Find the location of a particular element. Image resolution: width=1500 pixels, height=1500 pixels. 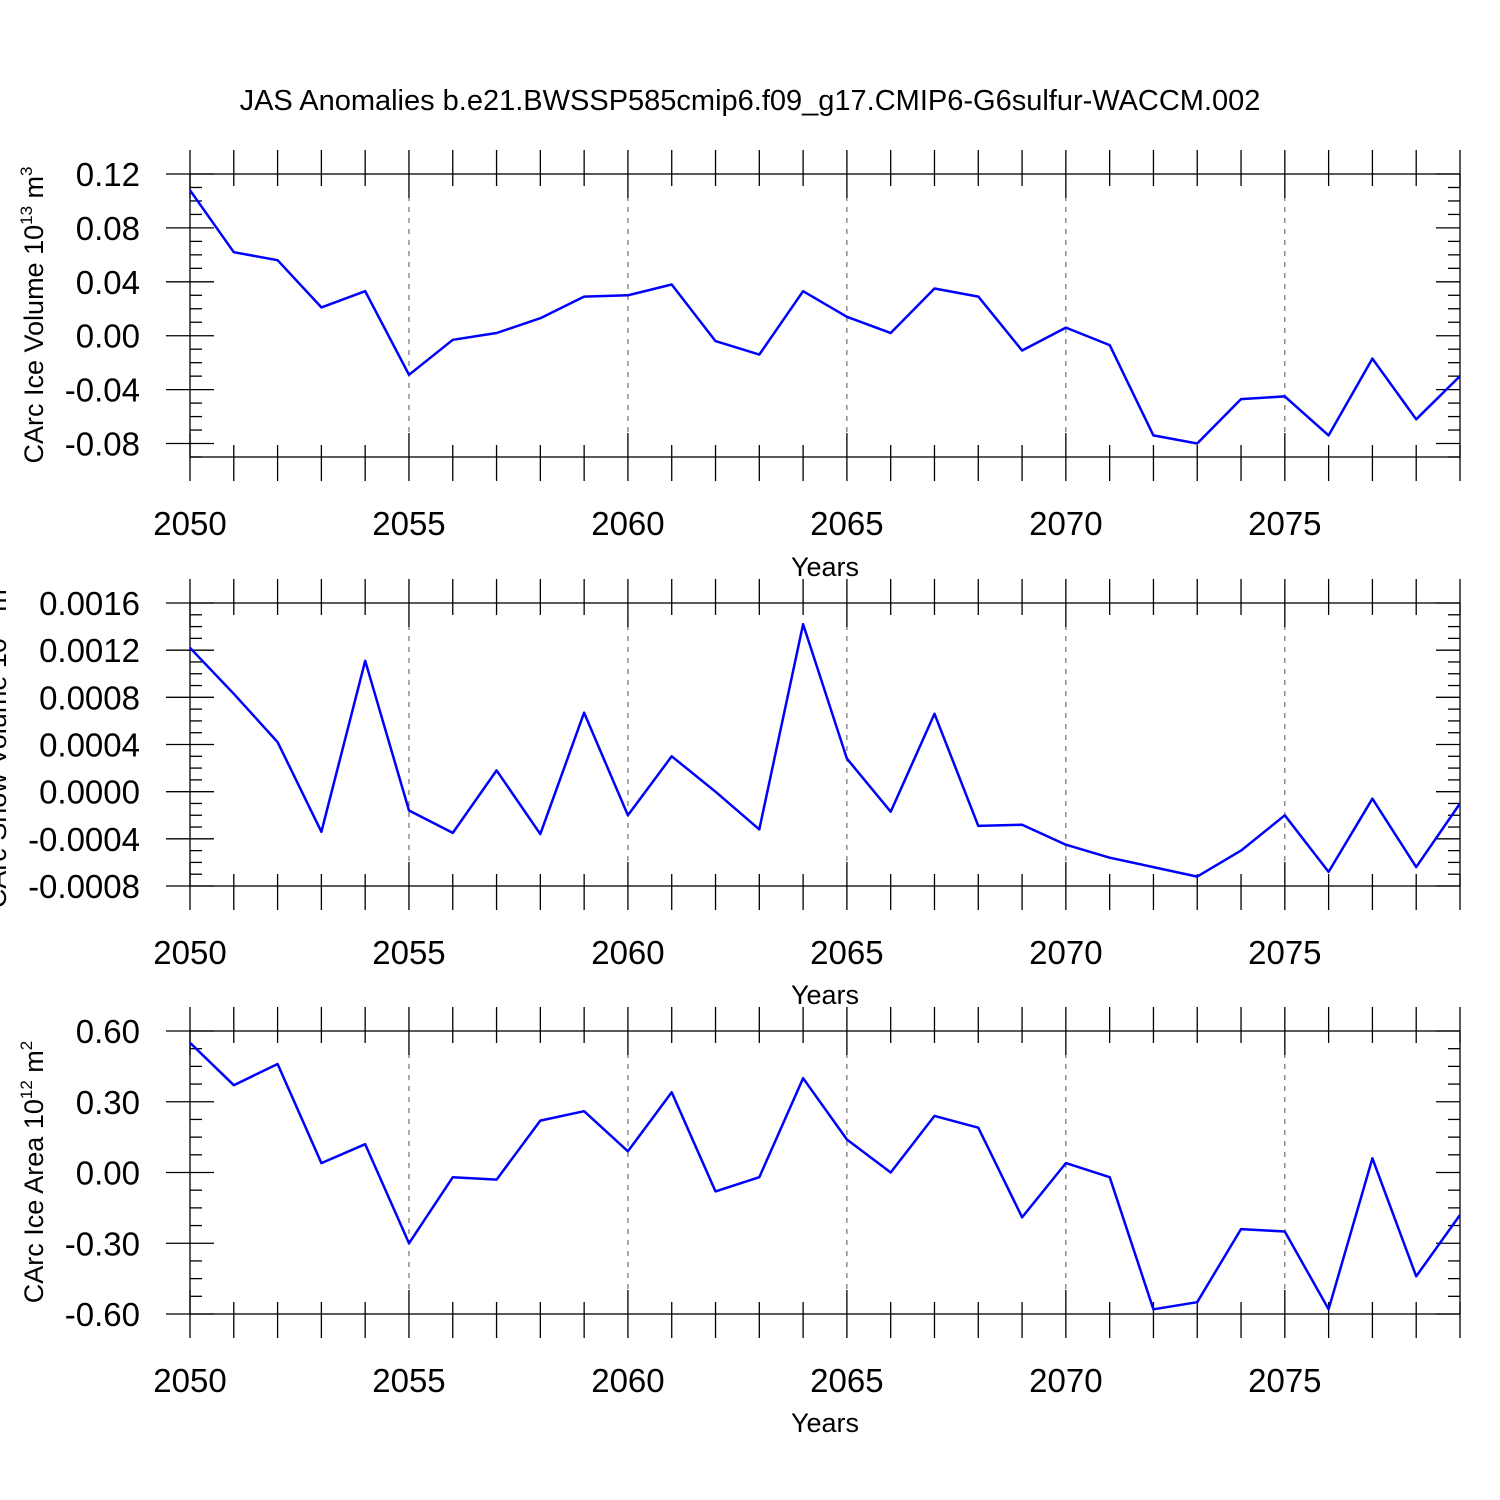

y-tick-label: 0.0004 is located at coordinates (89, 745).